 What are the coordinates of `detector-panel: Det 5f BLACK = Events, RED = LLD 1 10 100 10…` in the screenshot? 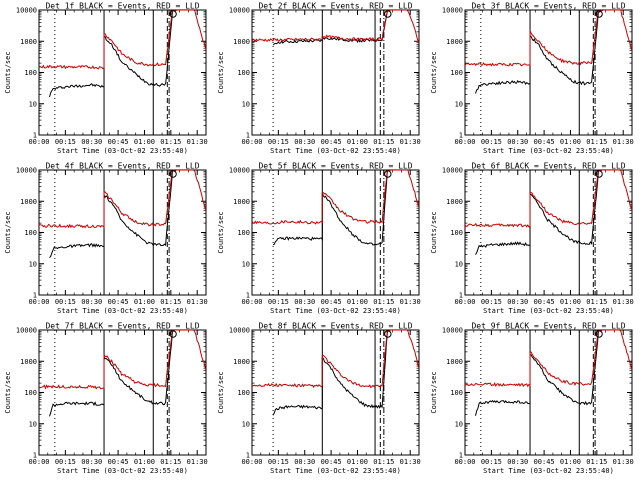 It's located at (319, 239).